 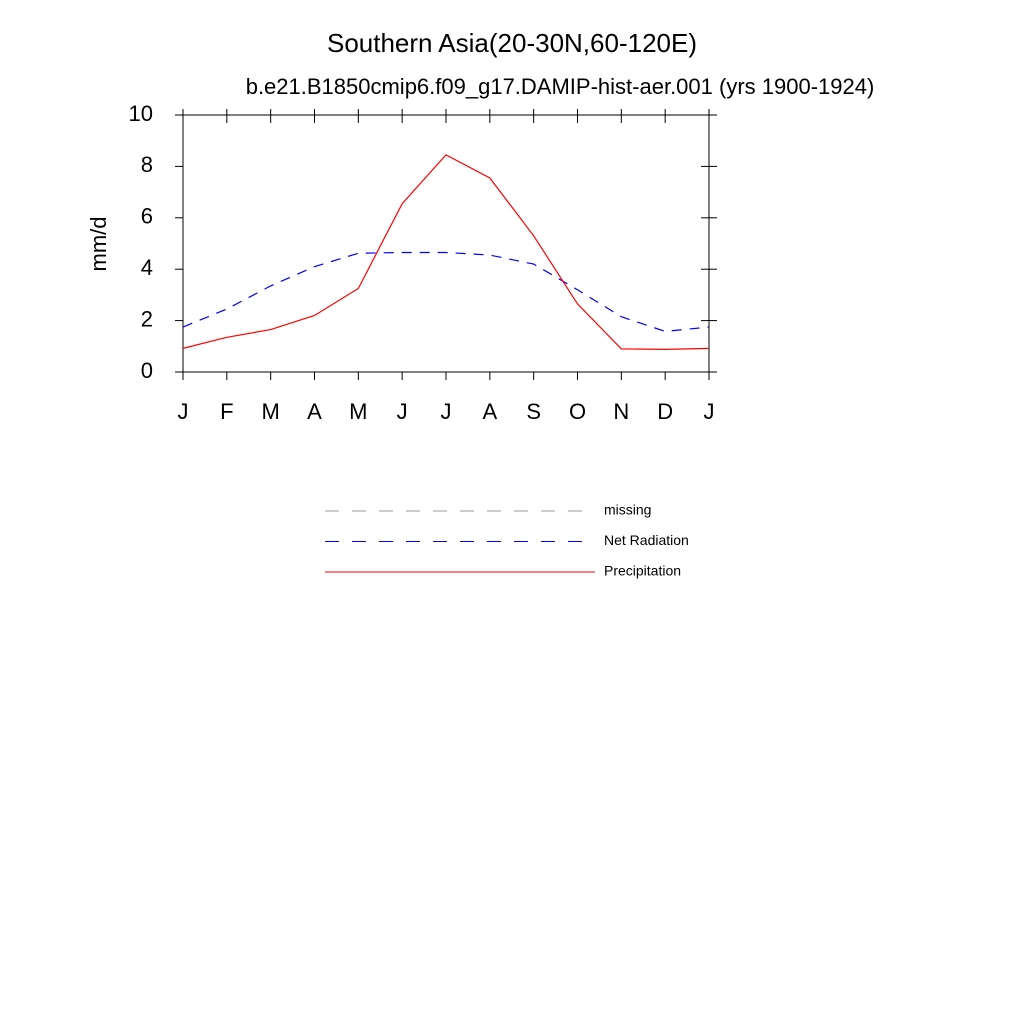 I want to click on x-tick-label: D, so click(x=665, y=411).